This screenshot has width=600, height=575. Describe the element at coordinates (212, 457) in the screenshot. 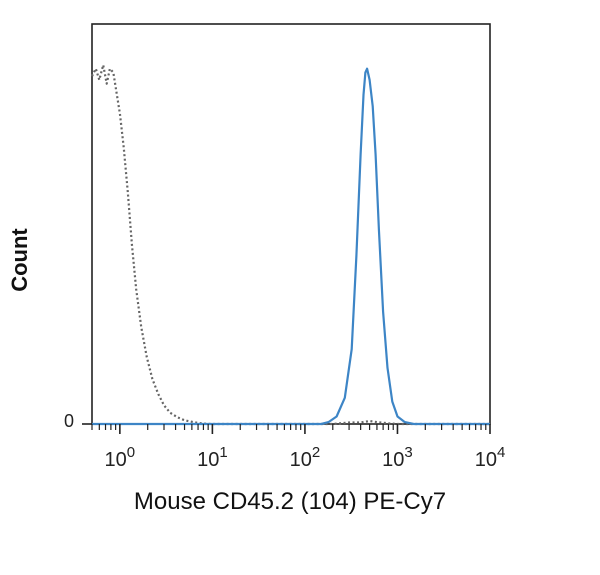

I see `x-tick-label-1: 10¹` at that location.